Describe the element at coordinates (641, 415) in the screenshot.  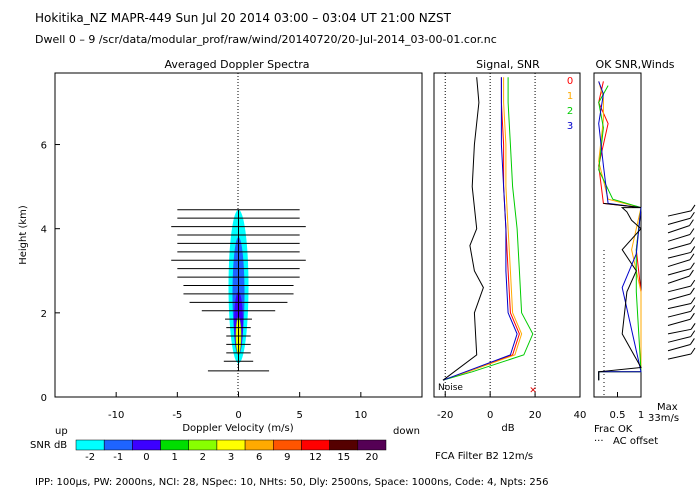
I see `ok-tick-label: 1` at that location.